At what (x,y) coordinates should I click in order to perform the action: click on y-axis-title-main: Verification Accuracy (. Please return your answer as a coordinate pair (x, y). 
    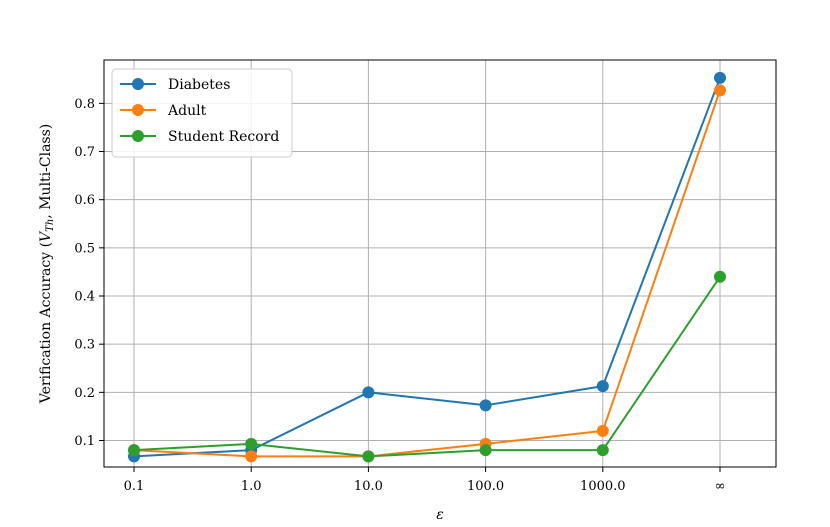
    Looking at the image, I should click on (46, 323).